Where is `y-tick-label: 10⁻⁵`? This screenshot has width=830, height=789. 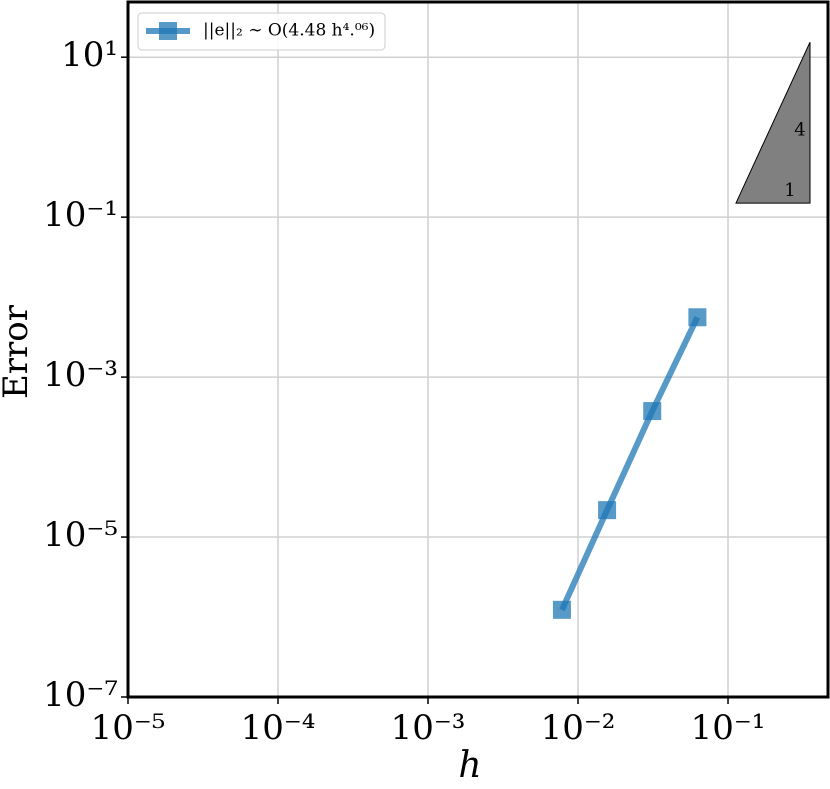
y-tick-label: 10⁻⁵ is located at coordinates (80, 535).